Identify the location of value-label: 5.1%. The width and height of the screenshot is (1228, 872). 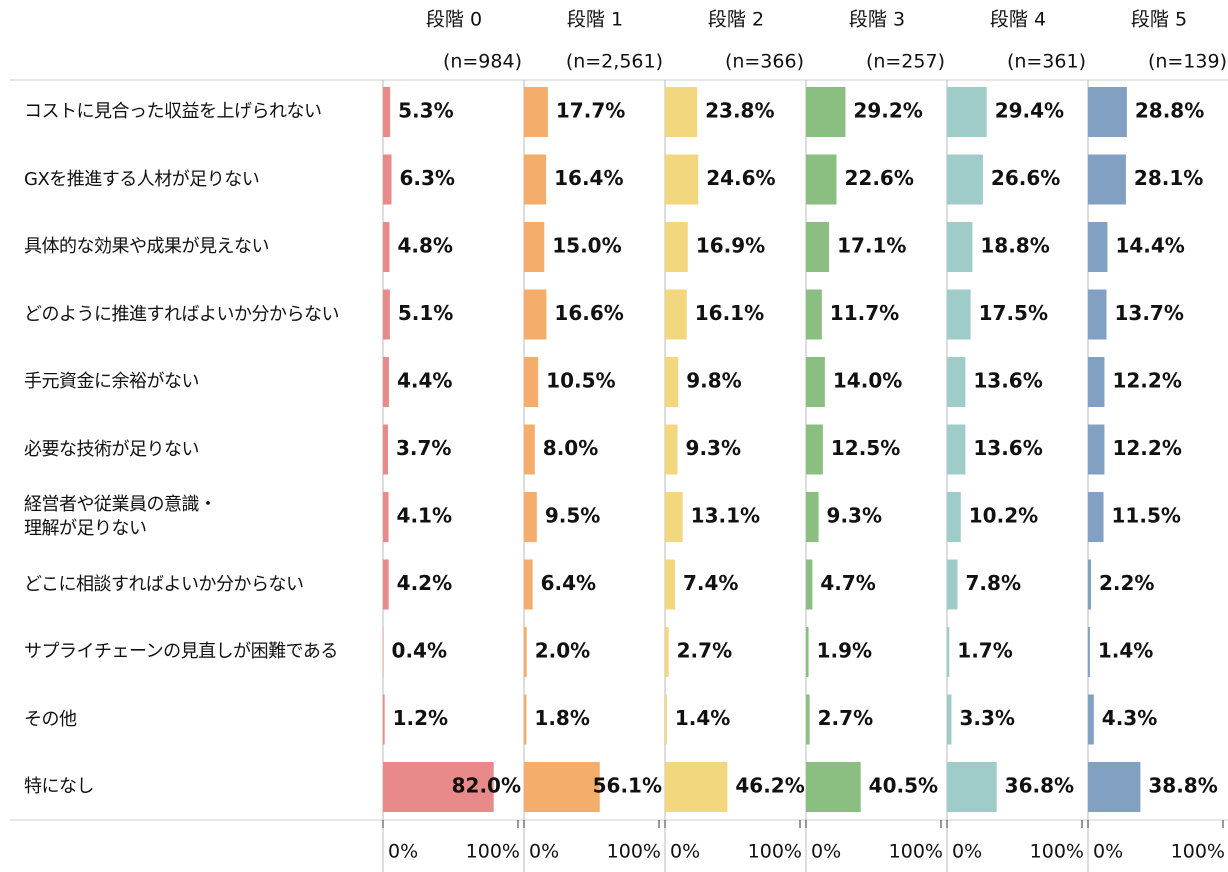
(425, 313).